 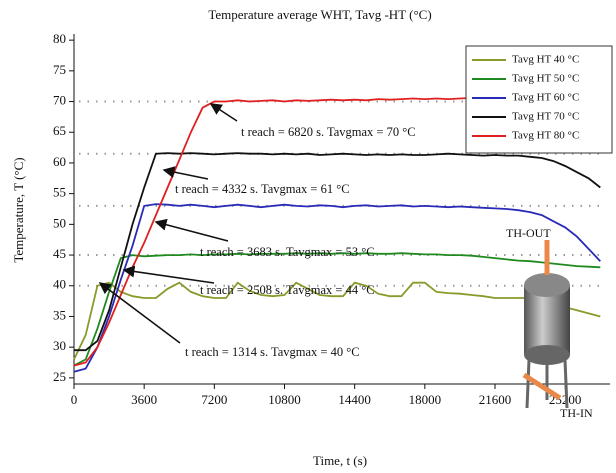 I want to click on y-tick-label: 60, so click(x=59, y=161).